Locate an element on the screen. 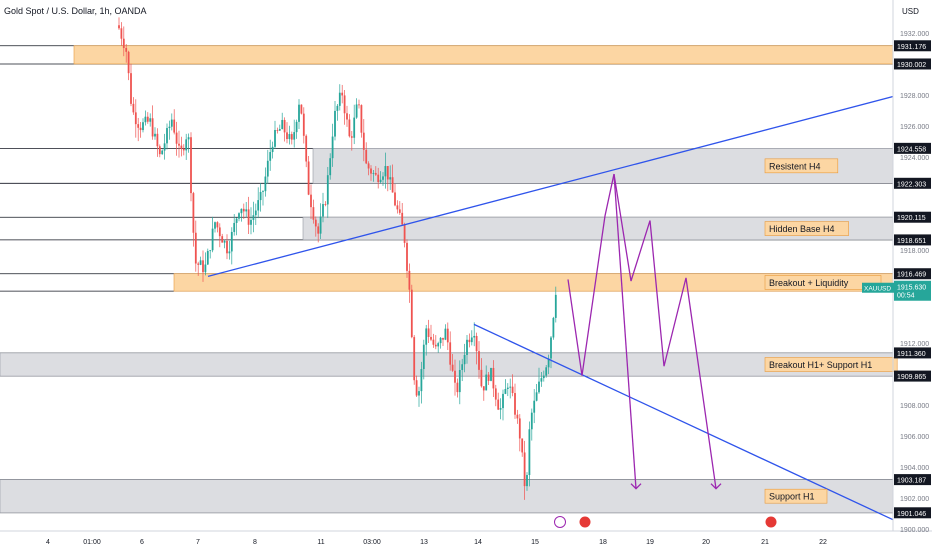 This screenshot has width=932, height=555. x-tick-label: 03:00 is located at coordinates (372, 542).